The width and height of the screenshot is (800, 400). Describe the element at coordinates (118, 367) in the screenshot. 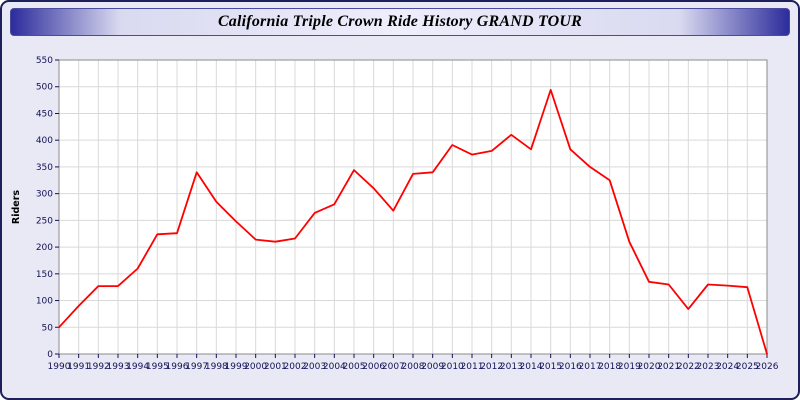

I see `x-tick-label: 1993` at that location.